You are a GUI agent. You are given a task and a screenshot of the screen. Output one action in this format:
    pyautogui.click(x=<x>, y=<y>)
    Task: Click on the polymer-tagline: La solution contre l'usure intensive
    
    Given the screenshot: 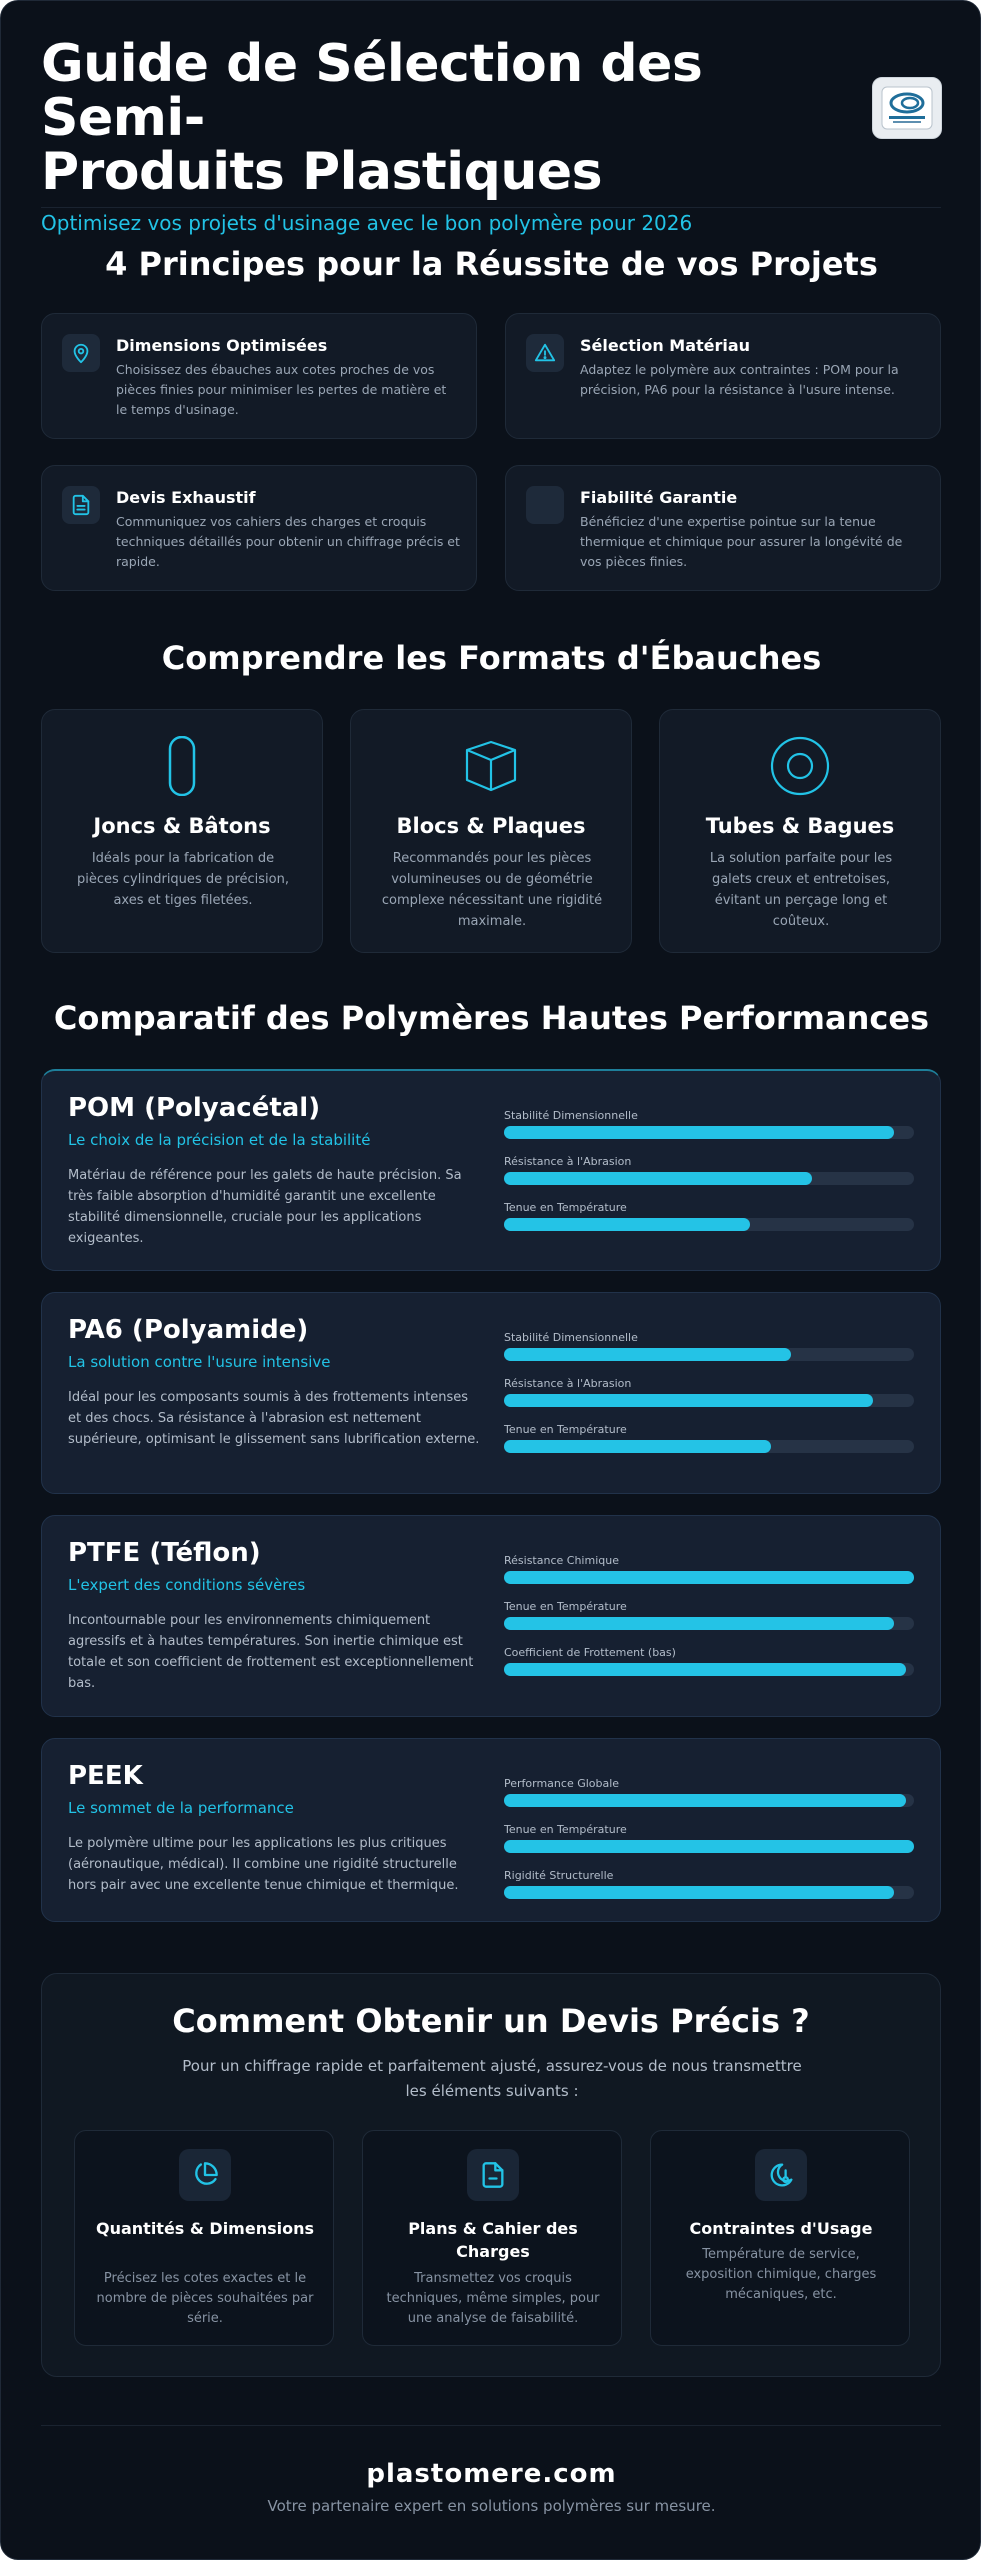 What is the action you would take?
    pyautogui.click(x=199, y=1362)
    